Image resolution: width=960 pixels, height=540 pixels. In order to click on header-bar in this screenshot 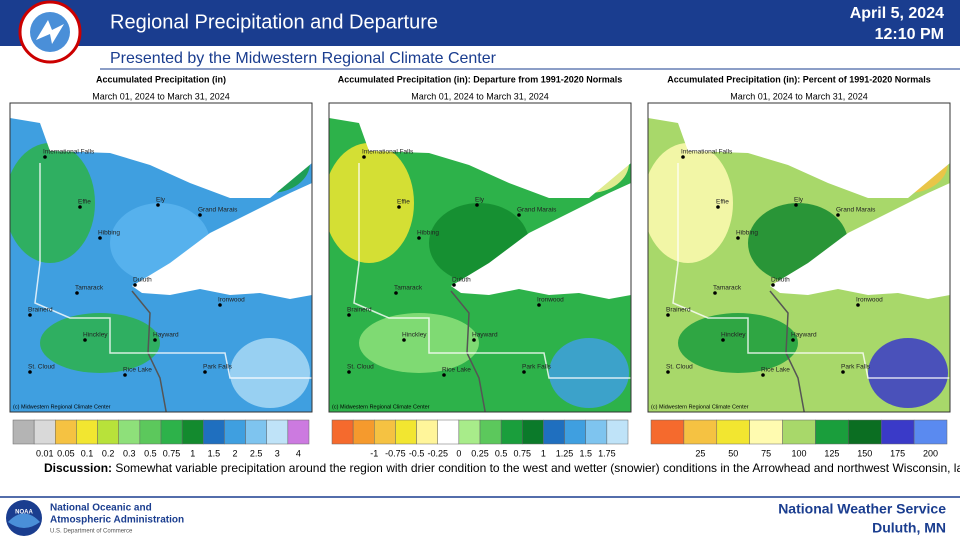, I will do `click(480, 23)`.